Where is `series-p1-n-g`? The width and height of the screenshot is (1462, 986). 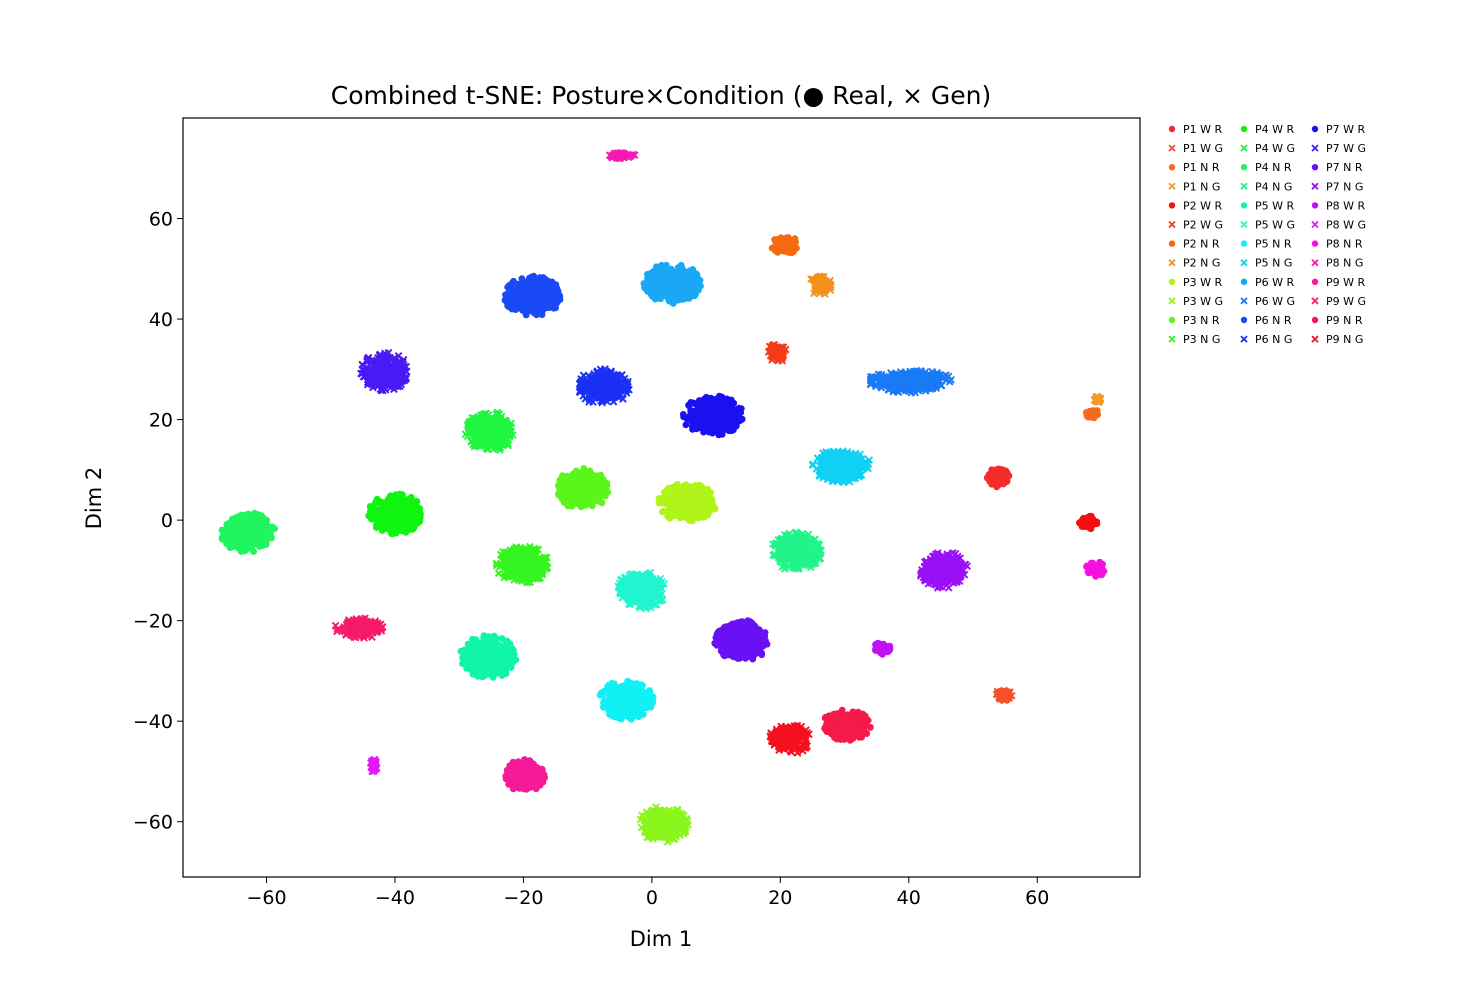
series-p1-n-g is located at coordinates (1097, 399).